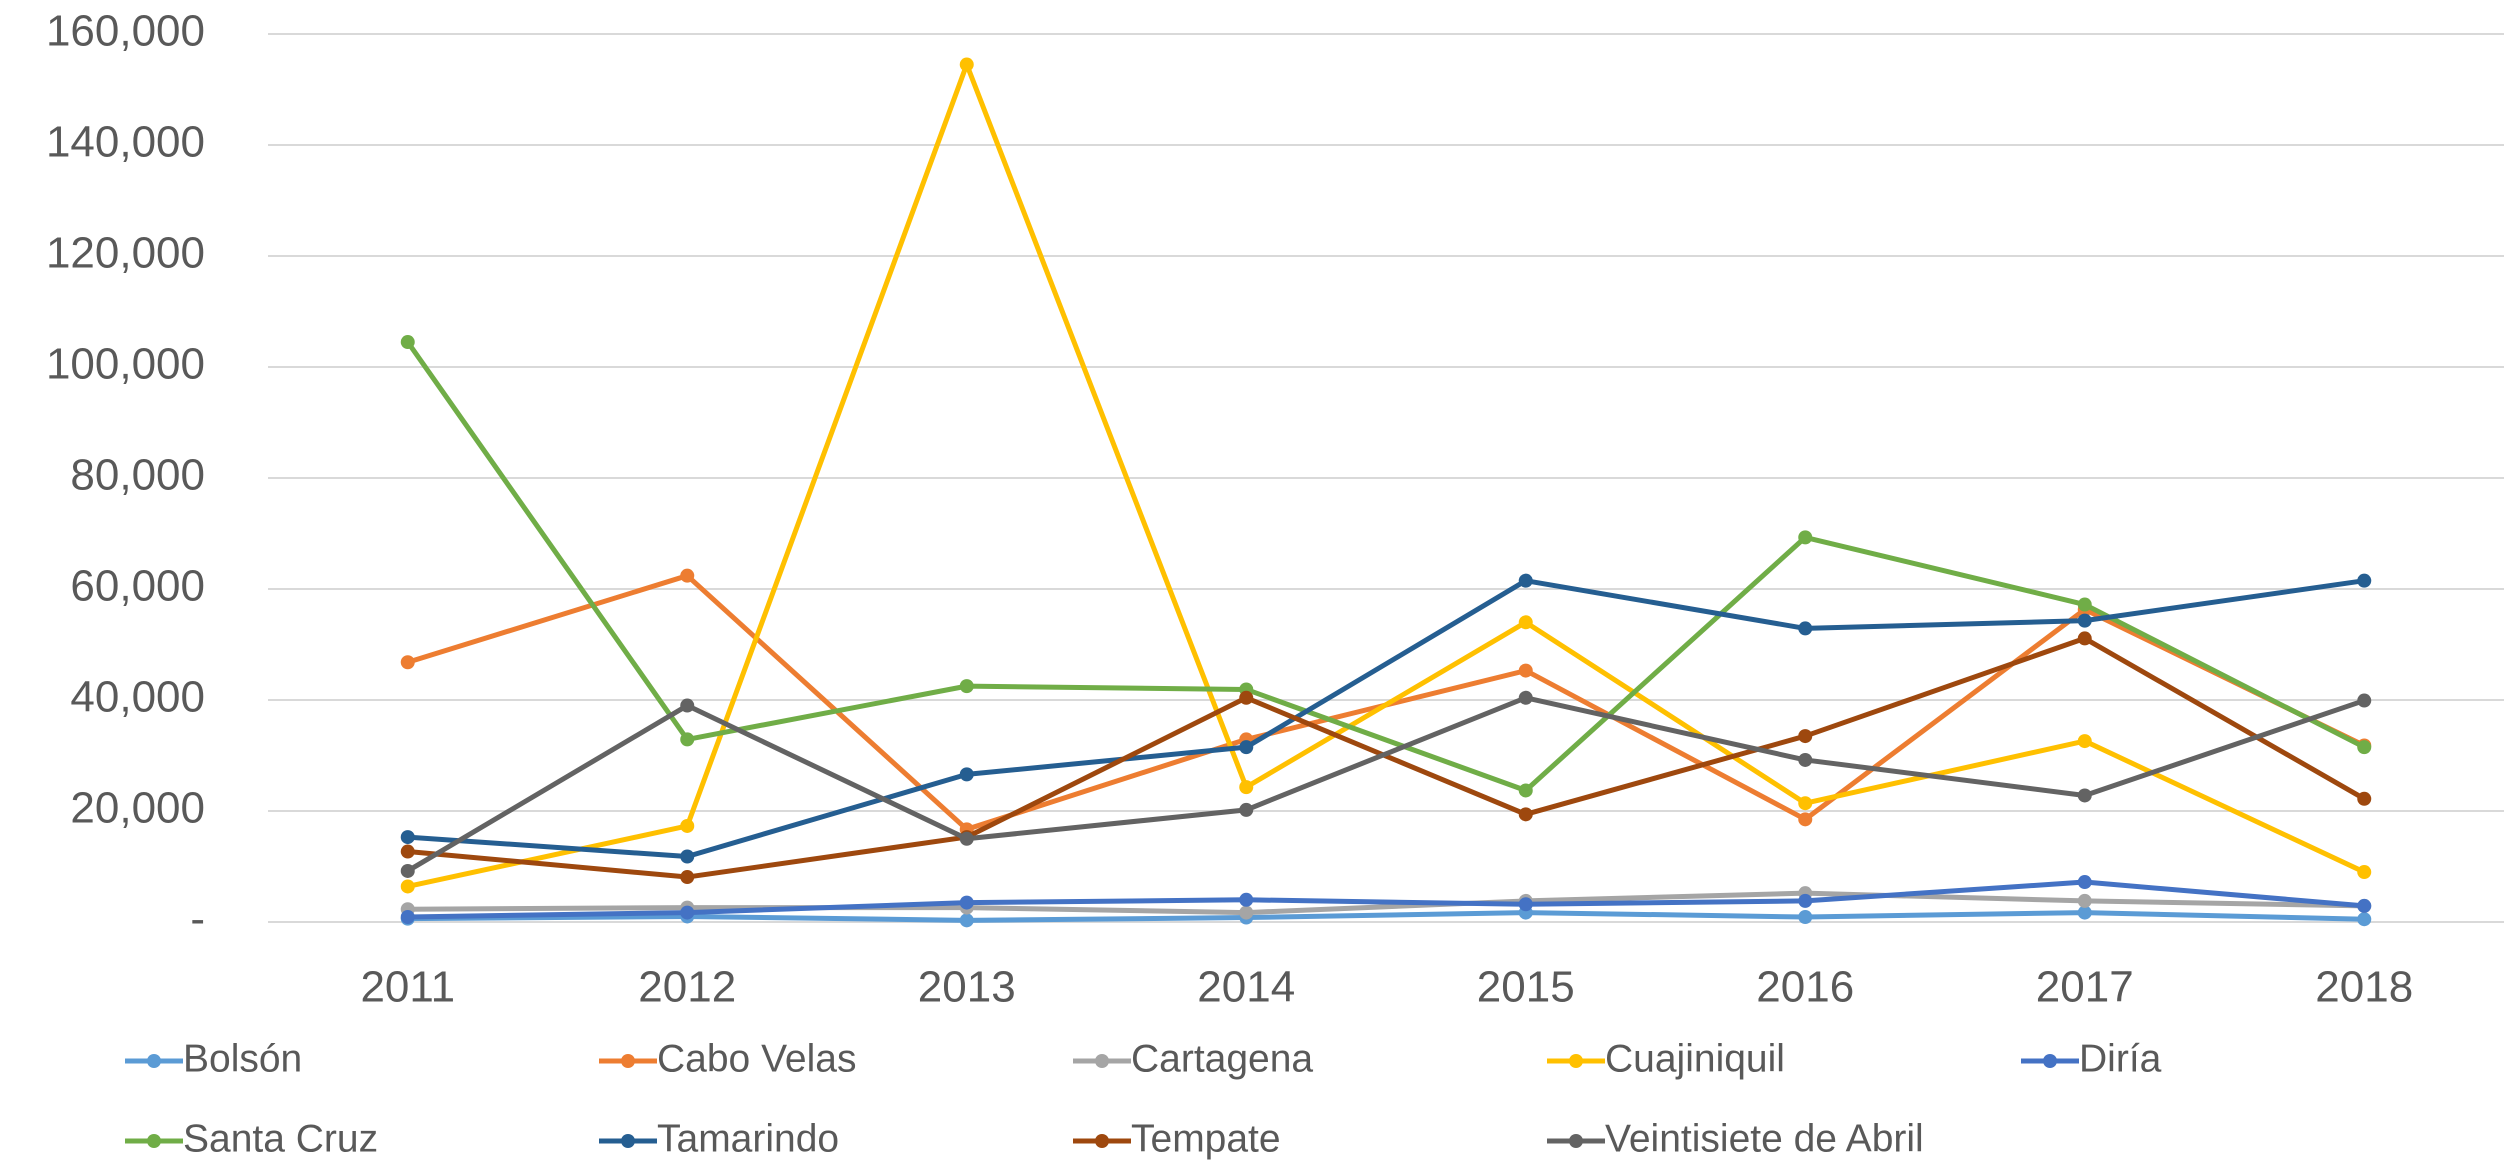 Image resolution: width=2514 pixels, height=1166 pixels. I want to click on y-tick-label: 140,000, so click(125, 142).